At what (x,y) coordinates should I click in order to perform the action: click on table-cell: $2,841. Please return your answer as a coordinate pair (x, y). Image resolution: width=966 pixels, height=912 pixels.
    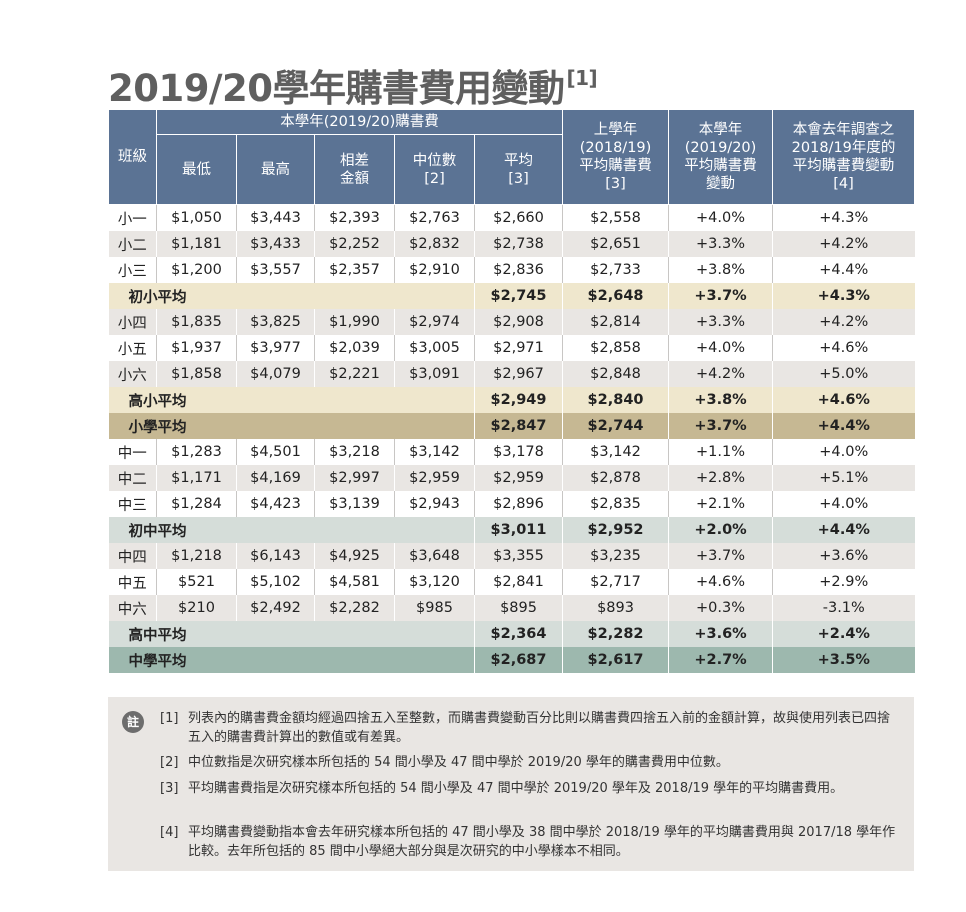
    Looking at the image, I should click on (518, 582).